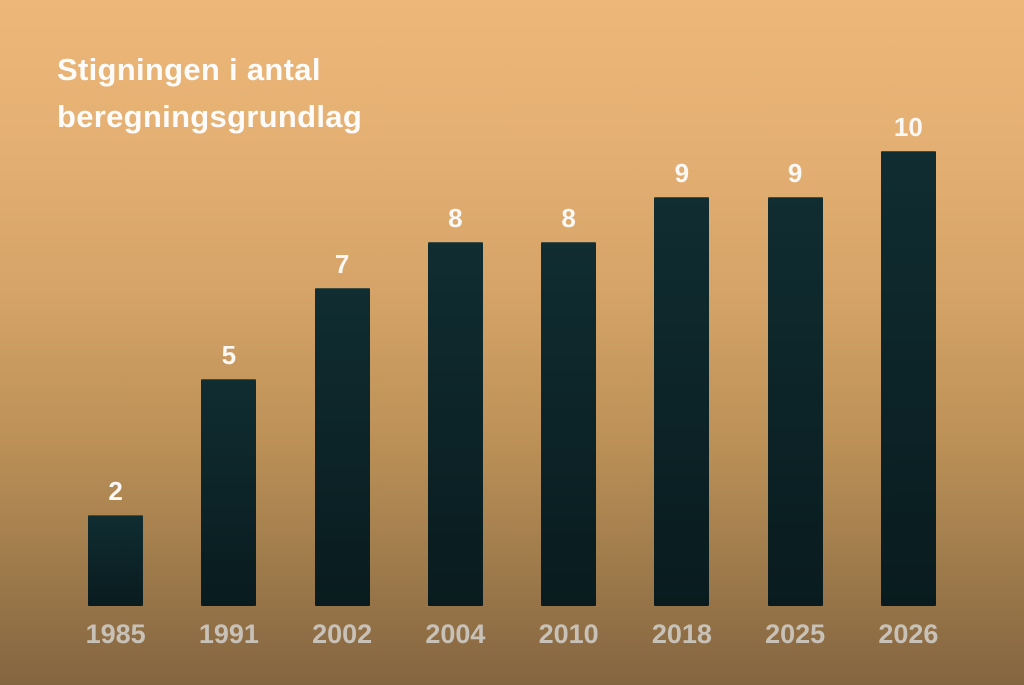 This screenshot has width=1024, height=685. Describe the element at coordinates (681, 634) in the screenshot. I see `x-axis-label: 2018` at that location.